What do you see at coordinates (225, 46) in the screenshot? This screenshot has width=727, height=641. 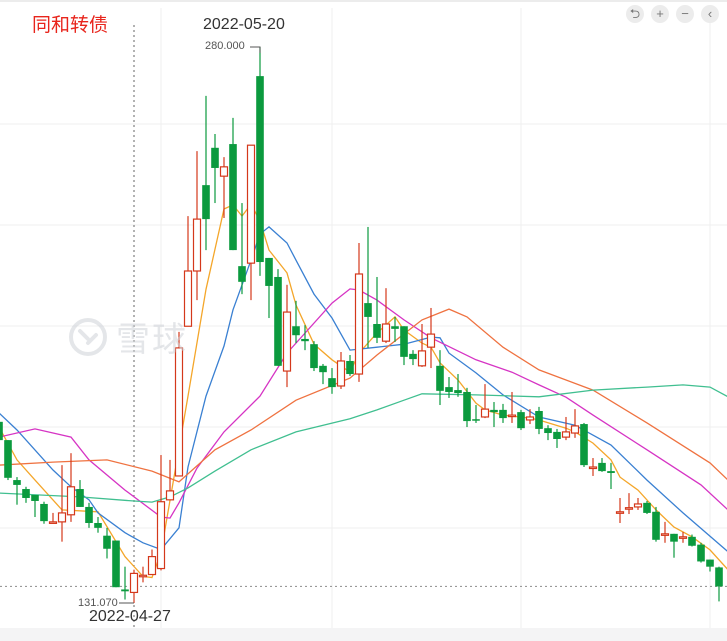 I see `max-price-label: 280.000` at bounding box center [225, 46].